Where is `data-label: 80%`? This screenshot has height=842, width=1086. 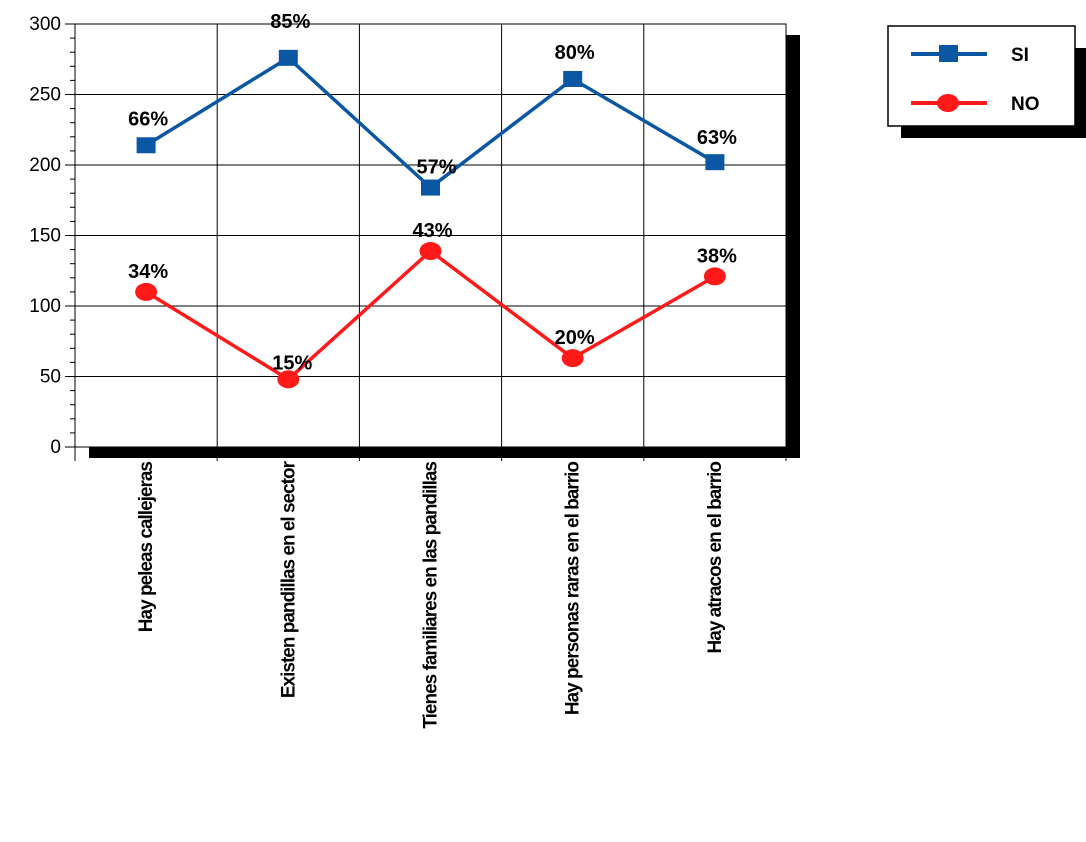
data-label: 80% is located at coordinates (575, 53).